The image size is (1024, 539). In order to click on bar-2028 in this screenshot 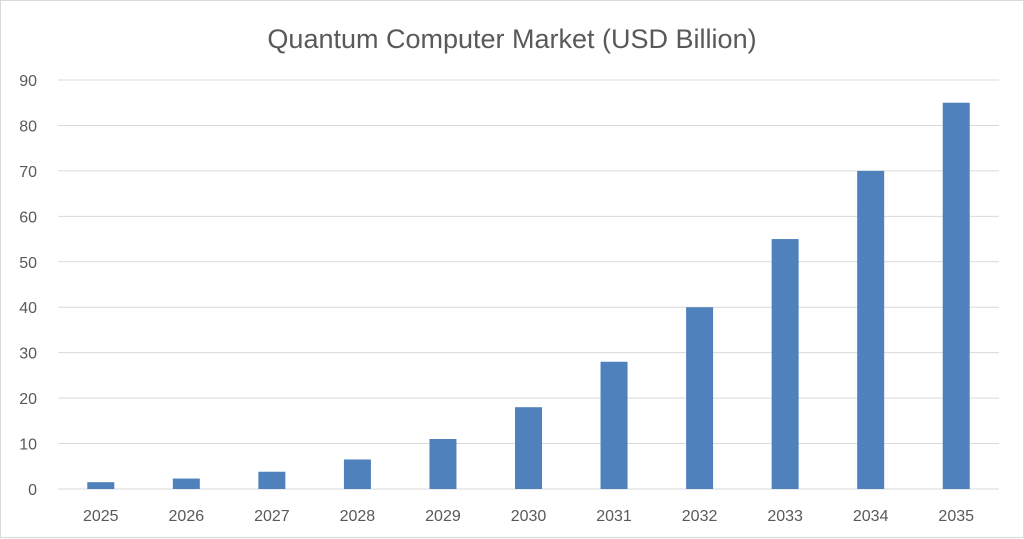, I will do `click(357, 474)`.